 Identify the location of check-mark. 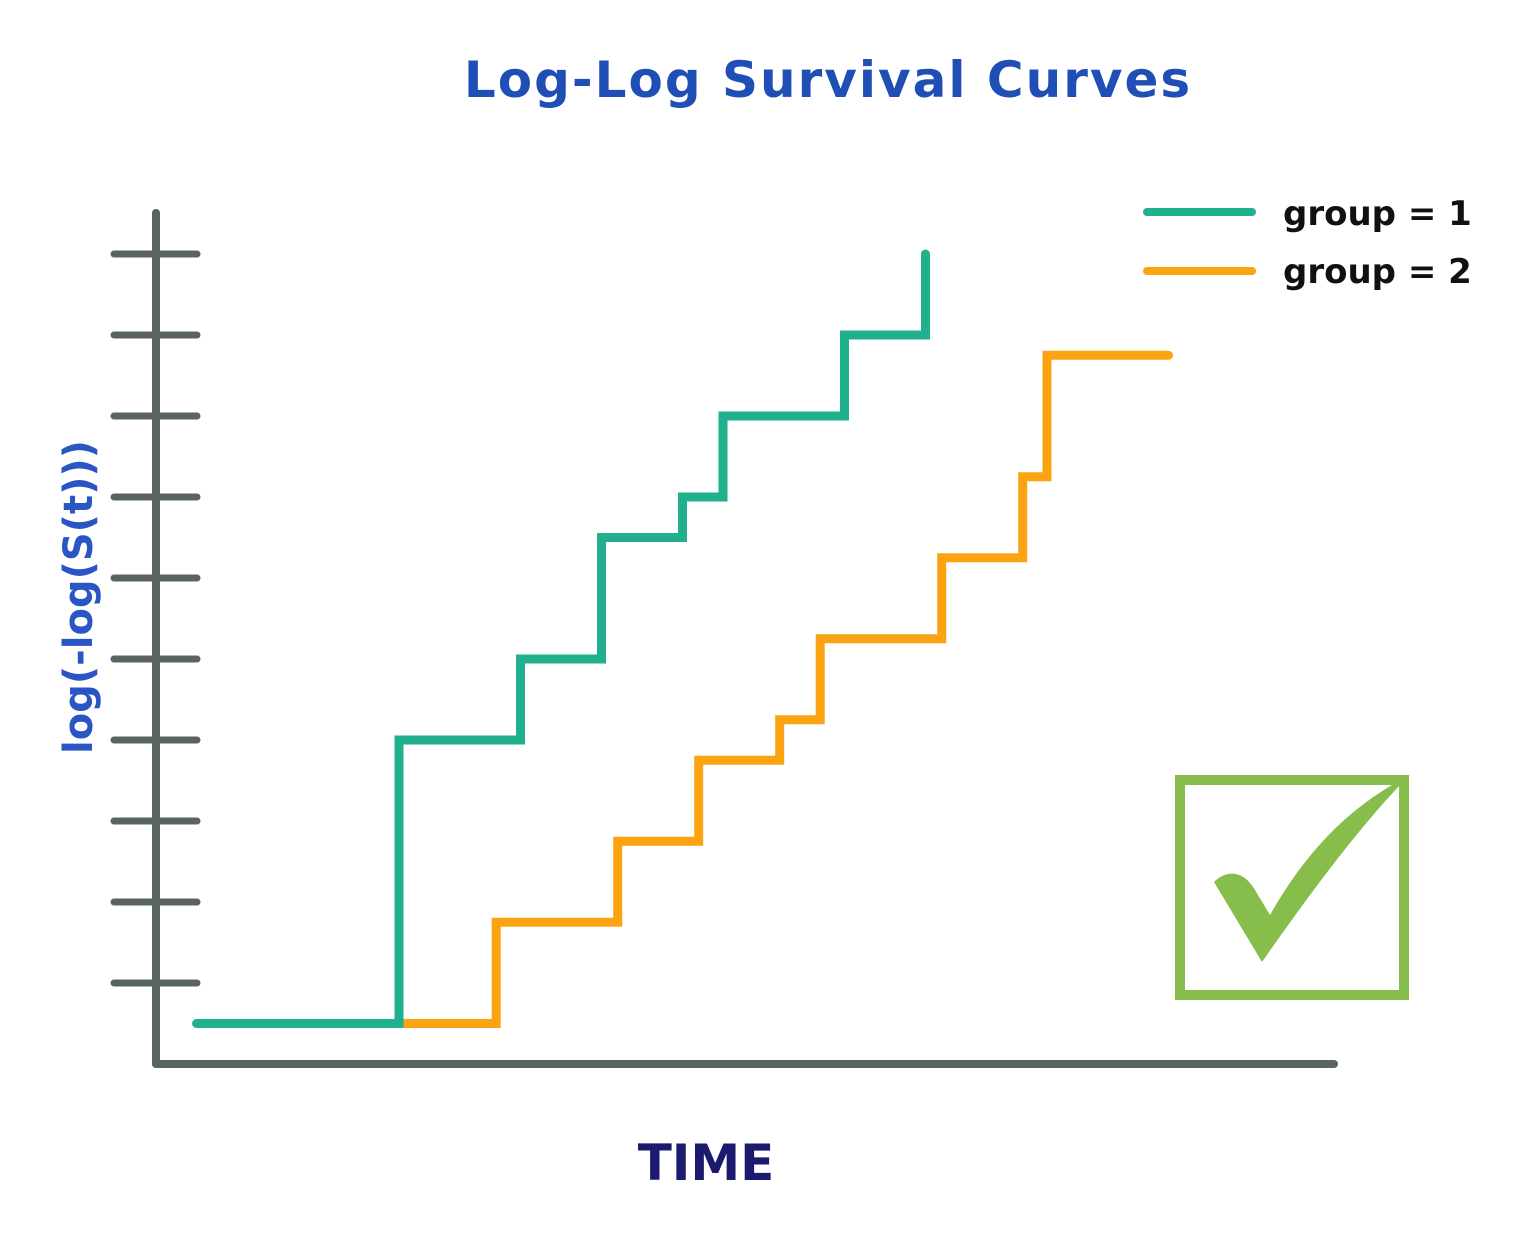
(1312, 868).